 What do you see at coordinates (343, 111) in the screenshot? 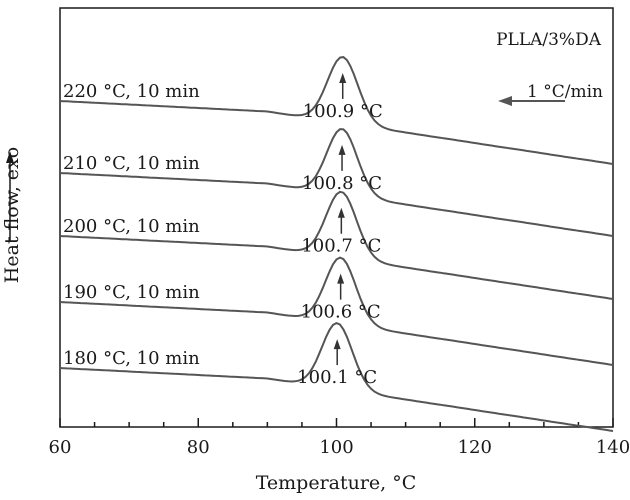
I see `peak-temperature-label: 100.9 °C` at bounding box center [343, 111].